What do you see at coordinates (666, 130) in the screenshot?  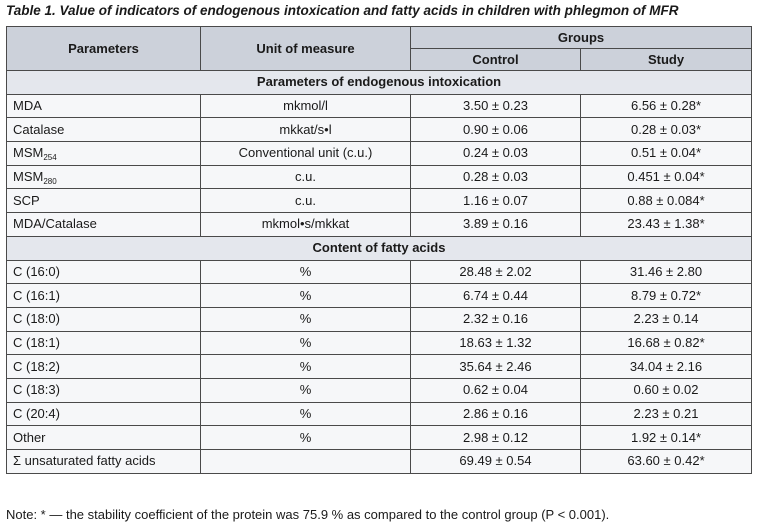 I see `study-value: 0.28 ± 0.03*` at bounding box center [666, 130].